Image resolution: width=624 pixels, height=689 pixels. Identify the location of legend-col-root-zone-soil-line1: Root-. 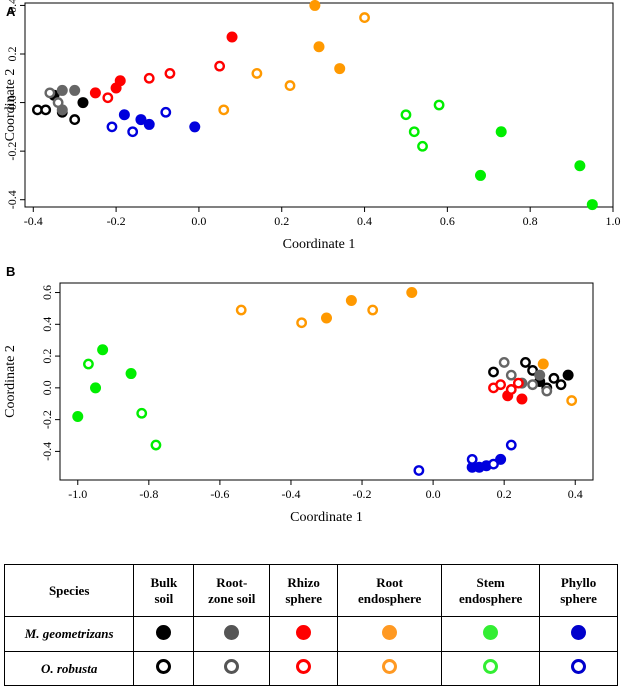
(232, 582).